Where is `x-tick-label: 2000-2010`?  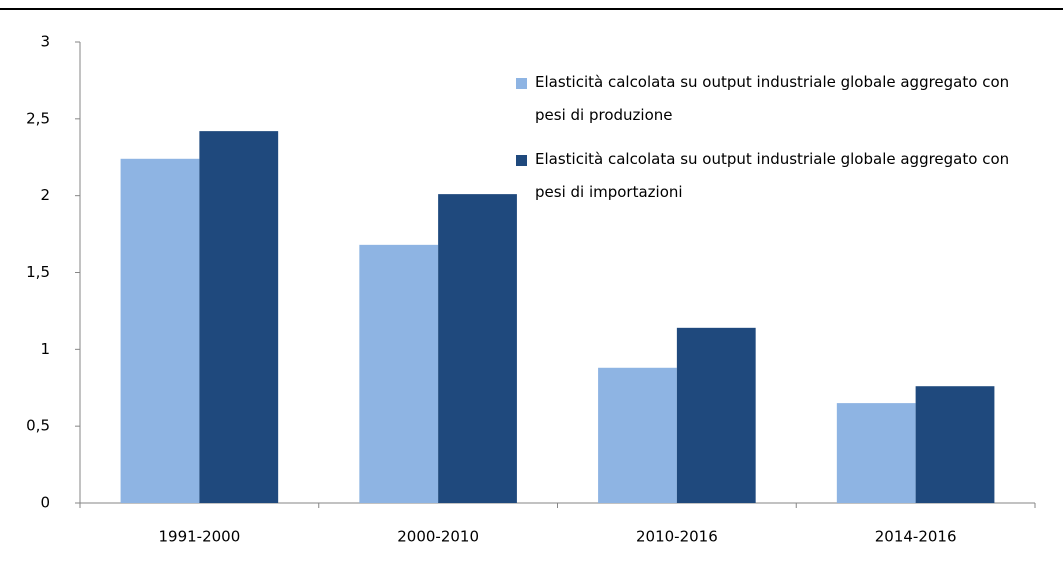
x-tick-label: 2000-2010 is located at coordinates (438, 537).